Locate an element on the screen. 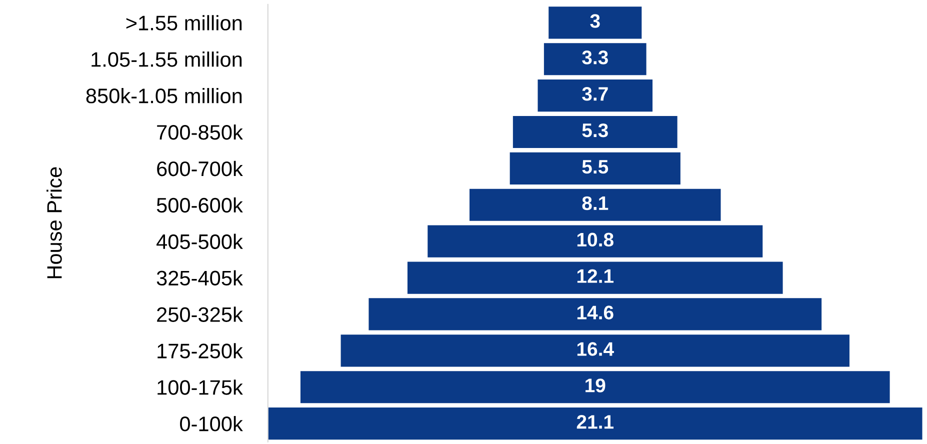  data-label: 3.3 is located at coordinates (595, 57).